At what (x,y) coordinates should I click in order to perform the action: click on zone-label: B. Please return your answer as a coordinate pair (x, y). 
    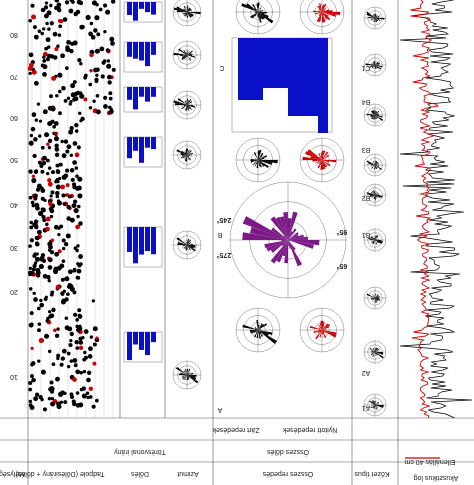
    Looking at the image, I should click on (219, 234).